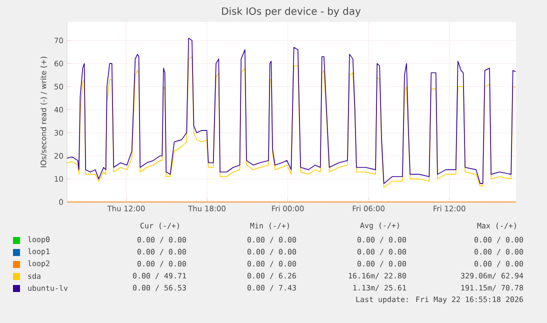 Image resolution: width=547 pixels, height=323 pixels. What do you see at coordinates (291, 12) in the screenshot?
I see `chart-title: Disk IOs per device - by day` at bounding box center [291, 12].